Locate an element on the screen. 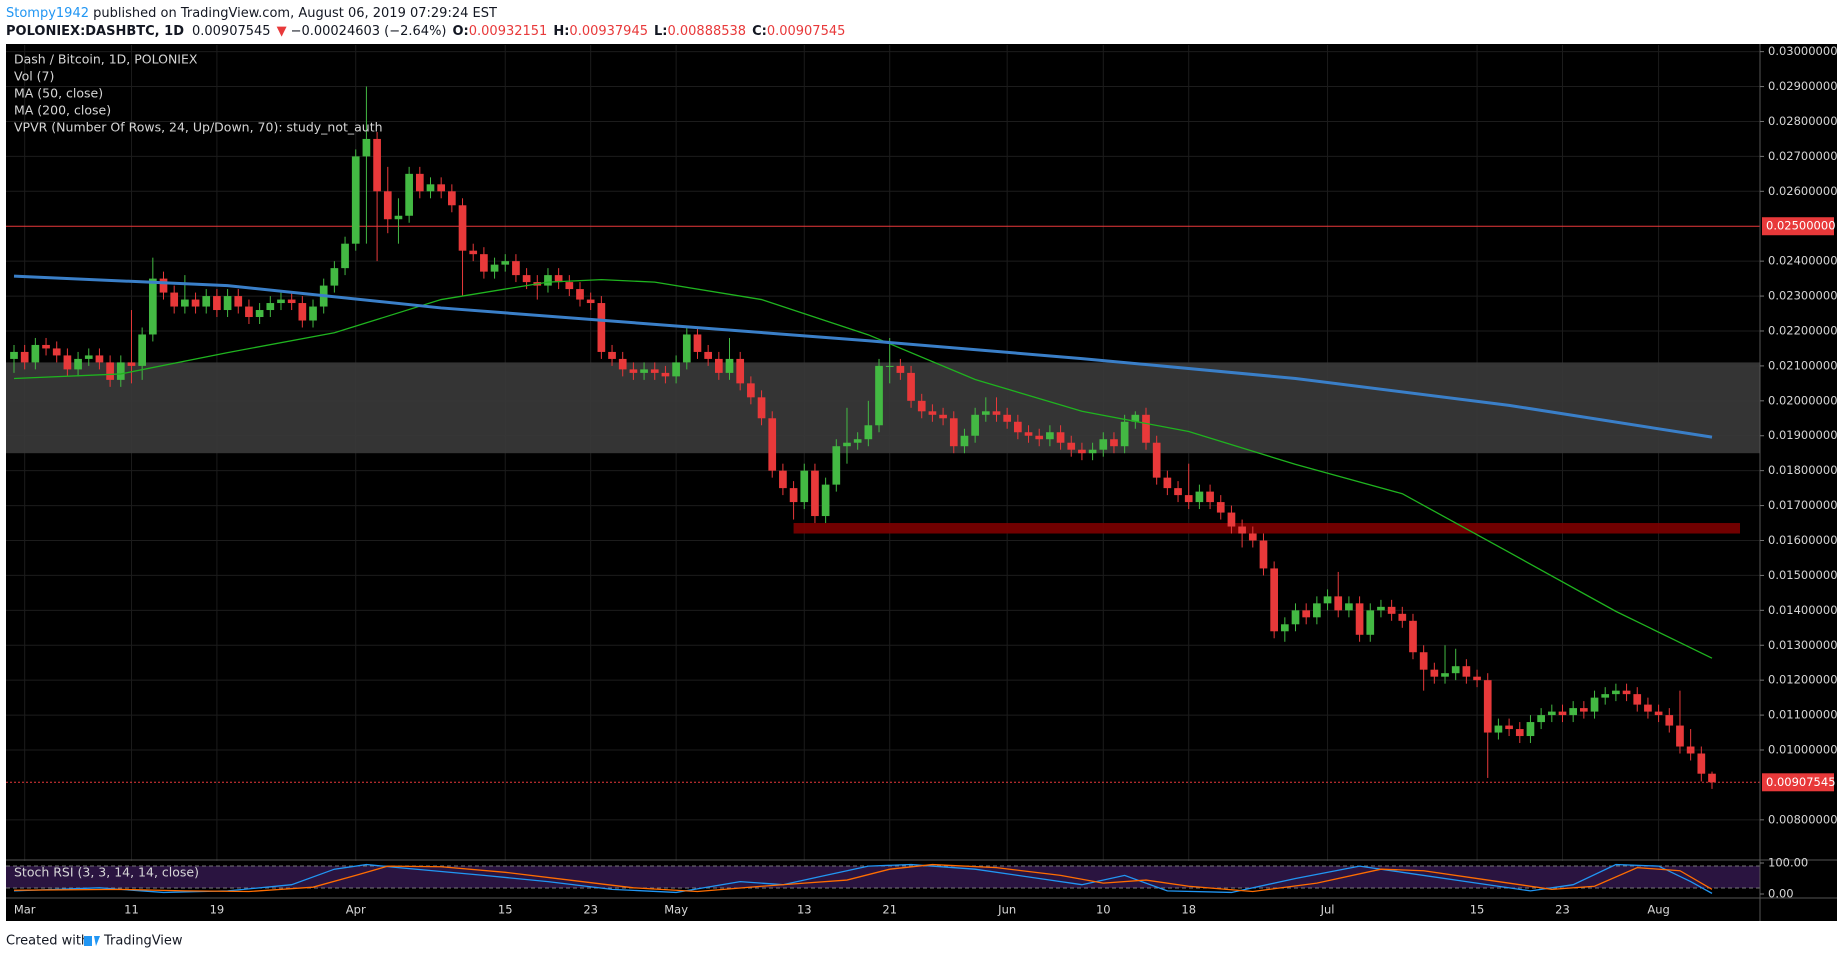  change: −0.00024603 (−2.64%) is located at coordinates (369, 31).